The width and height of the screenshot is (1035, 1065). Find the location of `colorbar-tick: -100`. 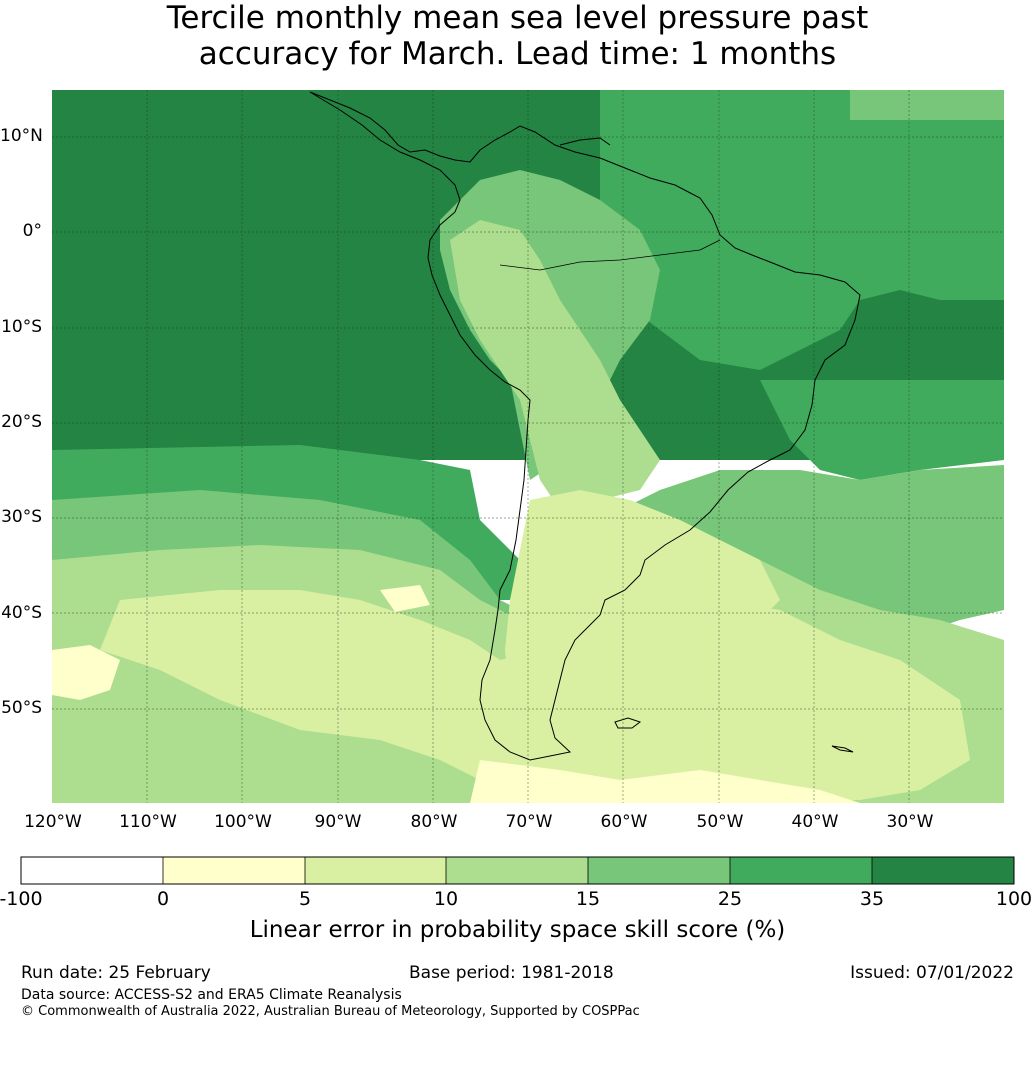

colorbar-tick: -100 is located at coordinates (21, 899).